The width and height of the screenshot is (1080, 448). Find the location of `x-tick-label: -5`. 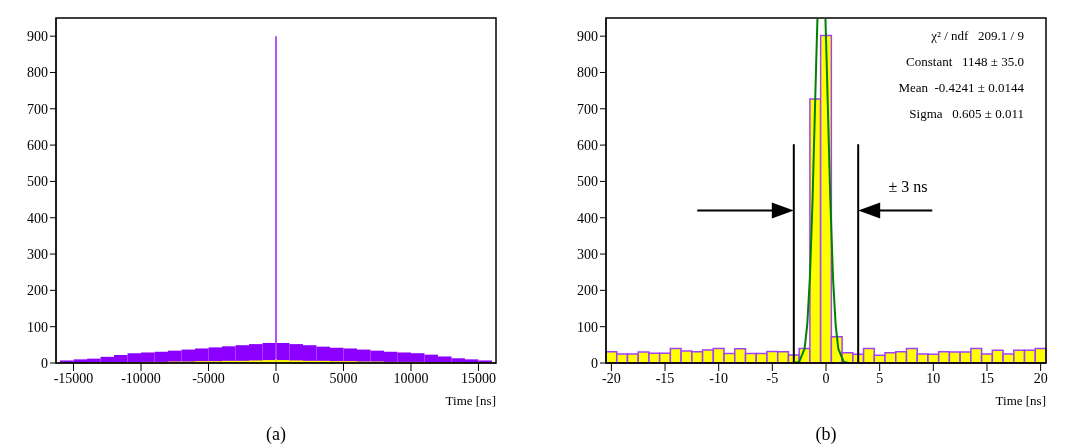

x-tick-label: -5 is located at coordinates (772, 378).